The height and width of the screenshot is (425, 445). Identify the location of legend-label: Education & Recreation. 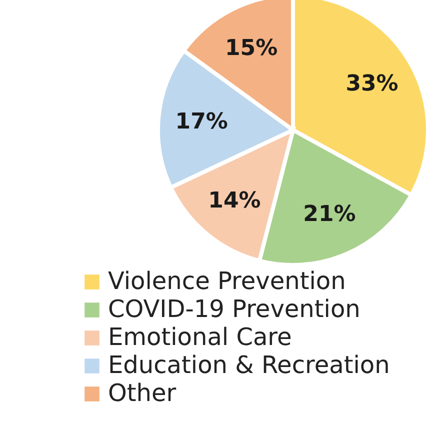
(249, 365).